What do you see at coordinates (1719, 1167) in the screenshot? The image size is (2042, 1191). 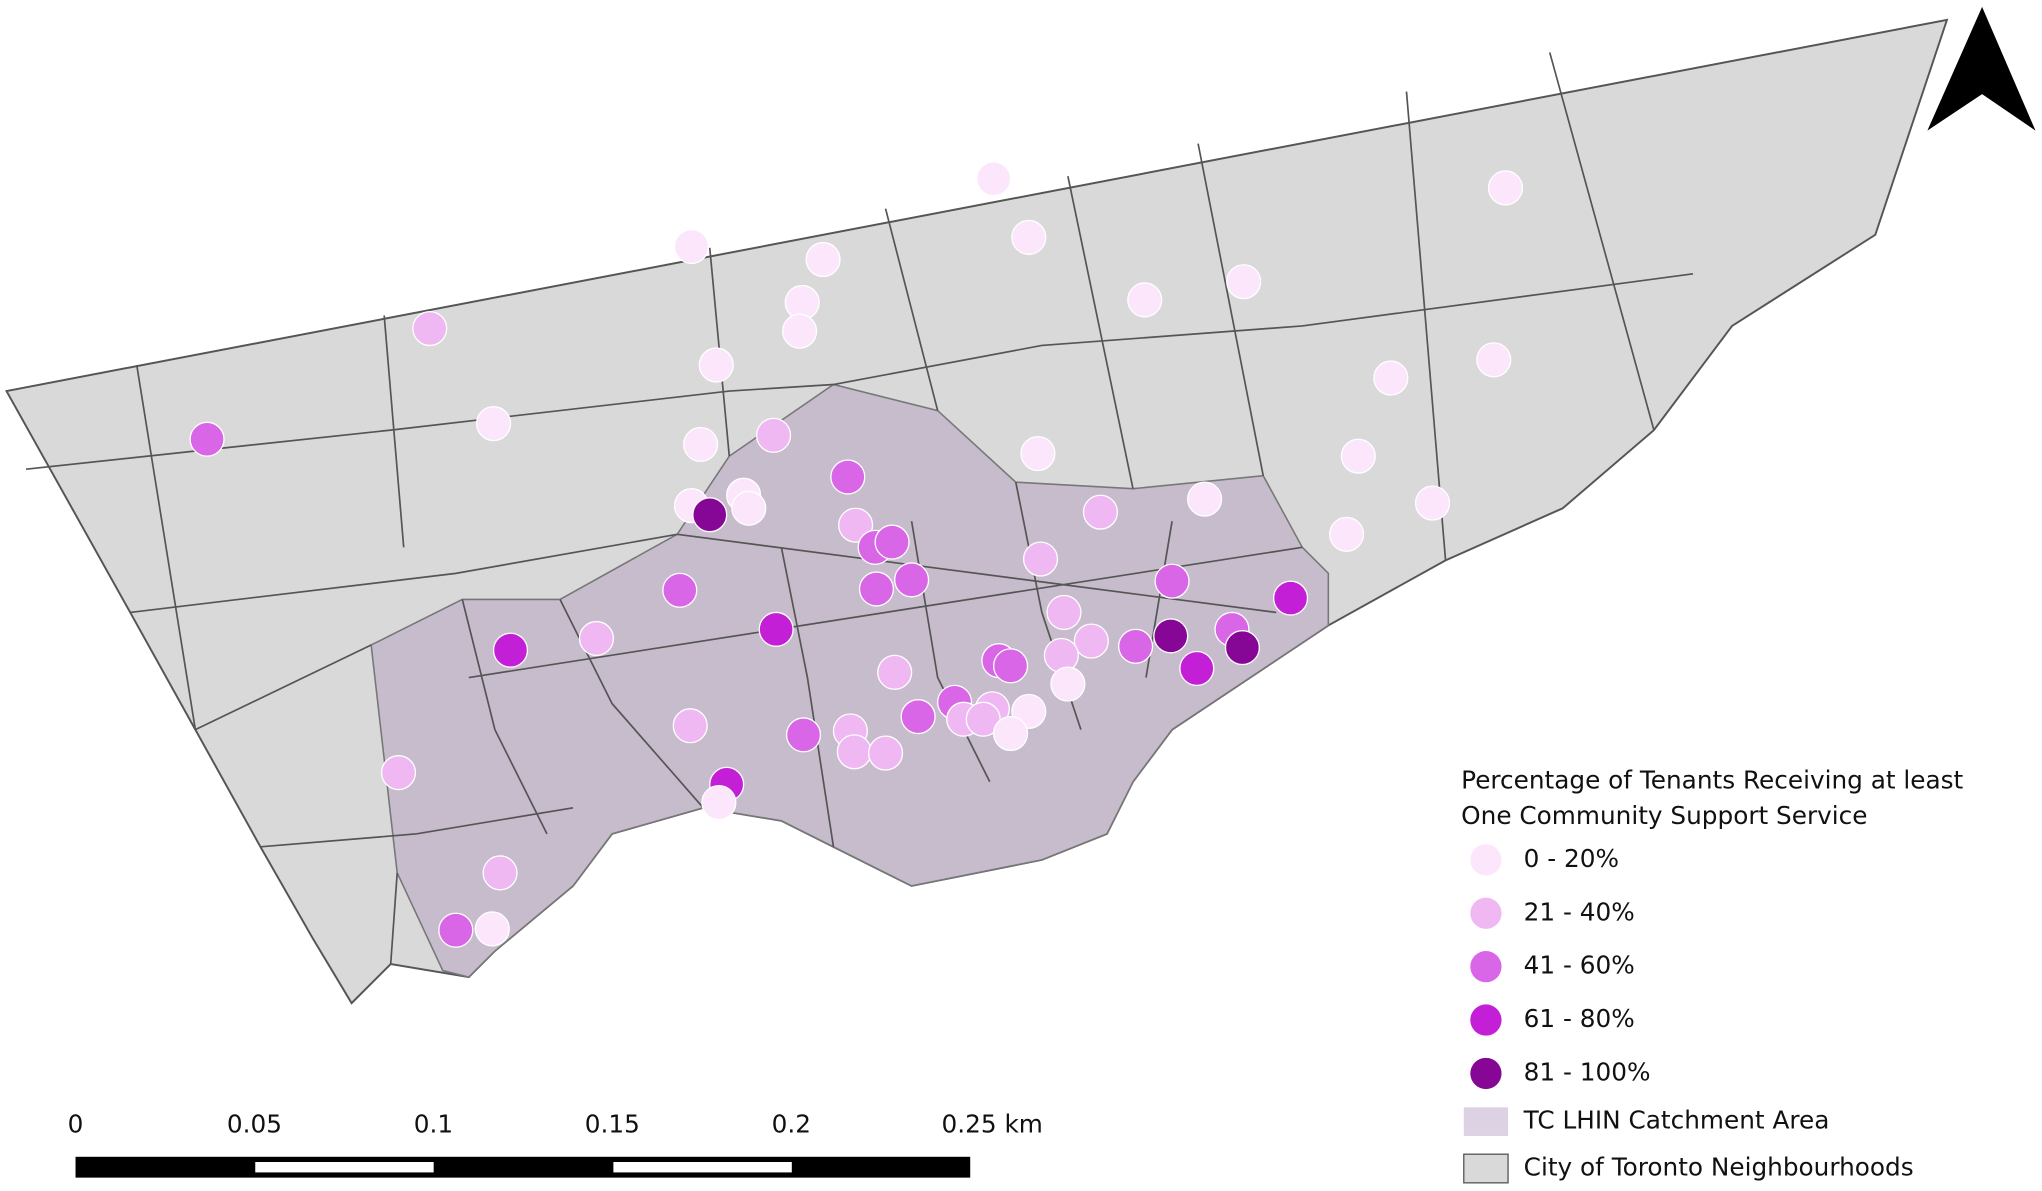 I see `legend-label: City of Toronto Neighbourhoods` at bounding box center [1719, 1167].